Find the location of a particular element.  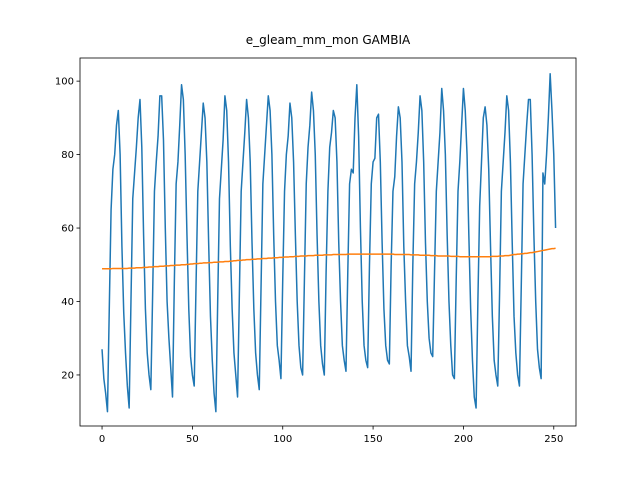

x-tick-label: 0 is located at coordinates (102, 439).